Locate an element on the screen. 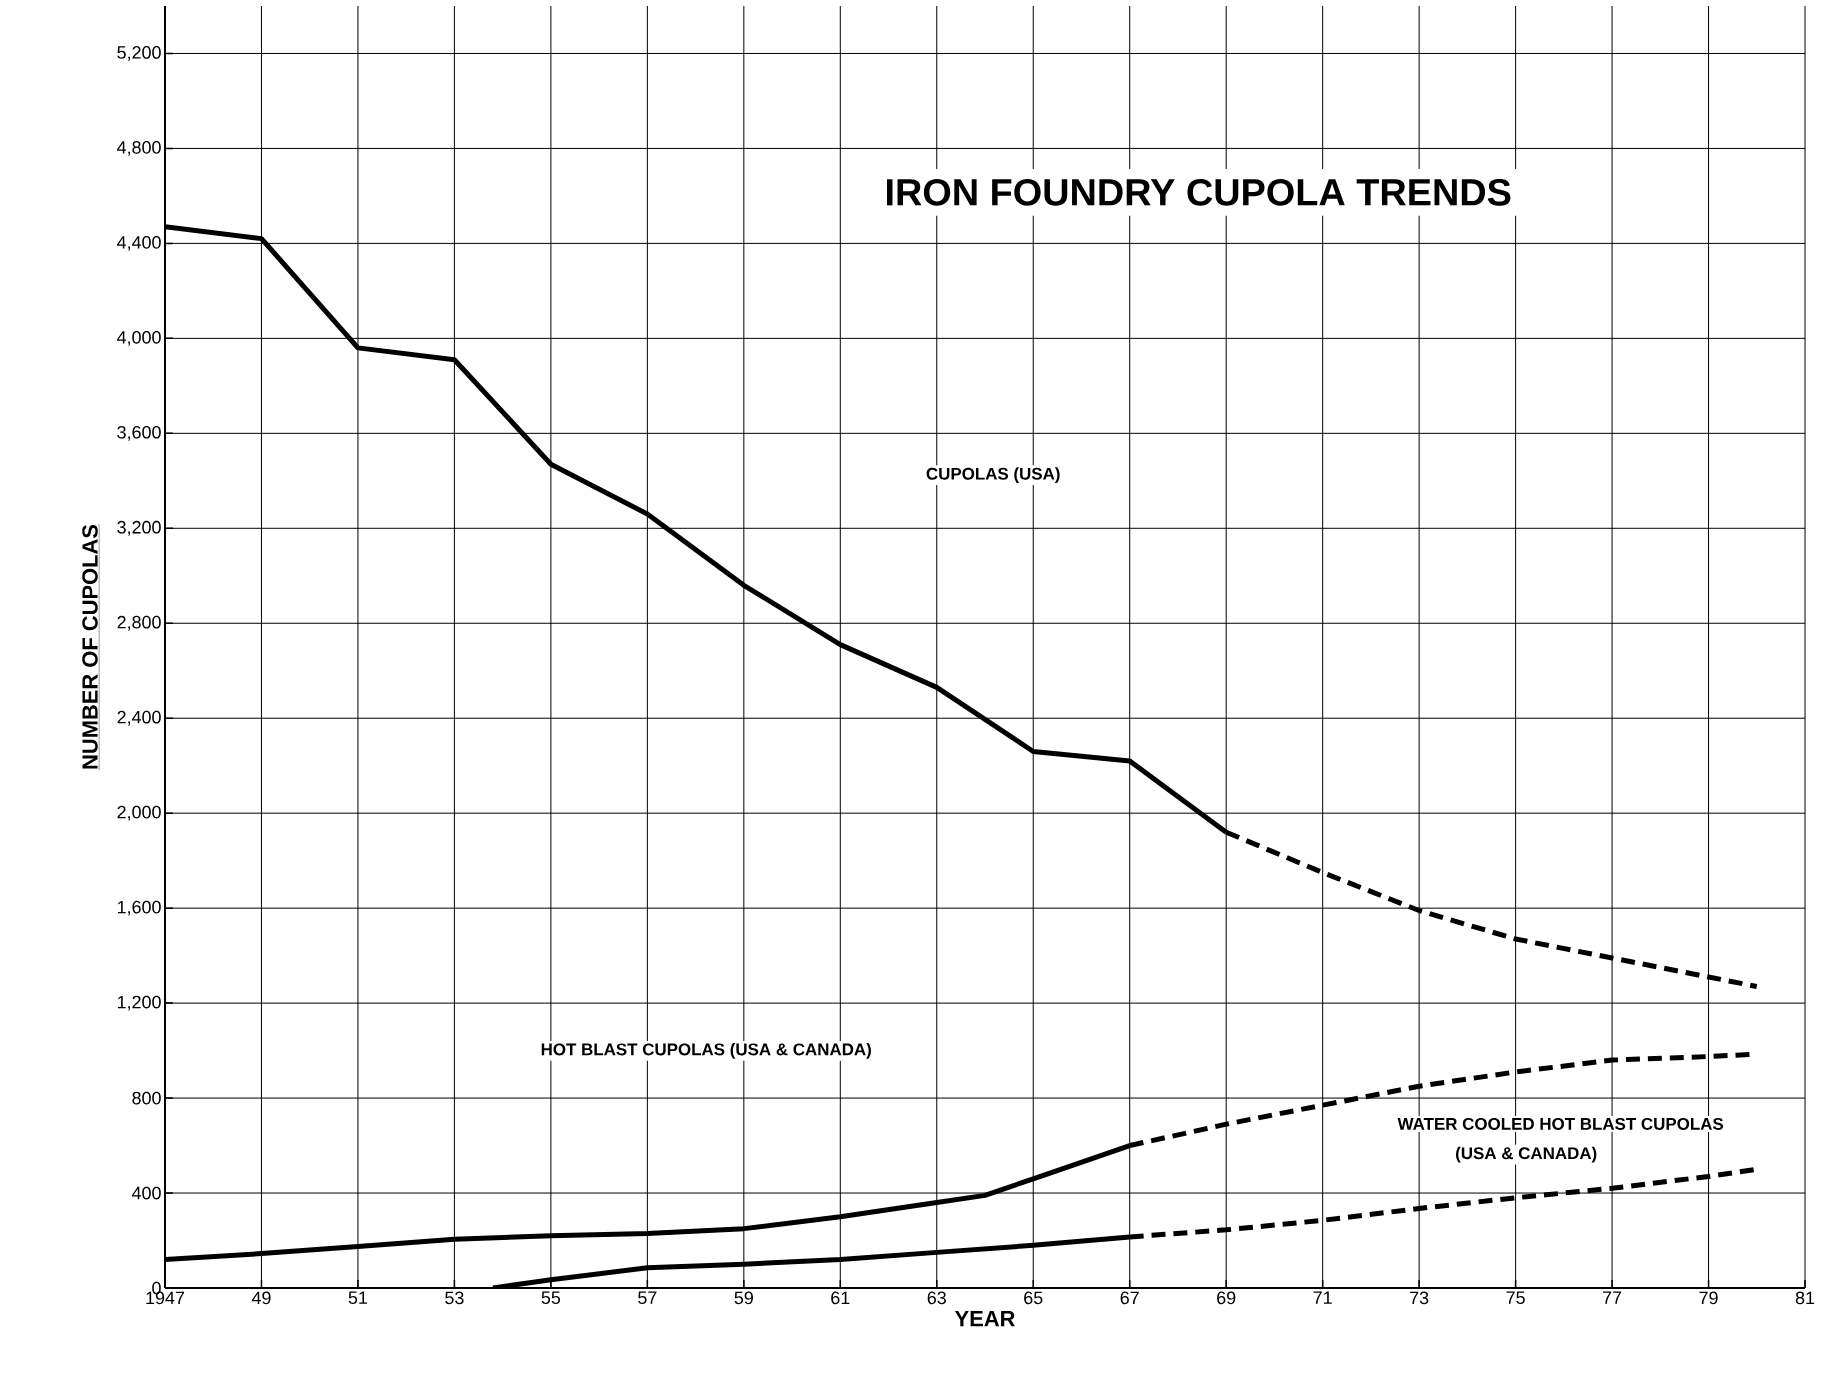 The height and width of the screenshot is (1380, 1821). x-tick-label: 81 is located at coordinates (1805, 1298).